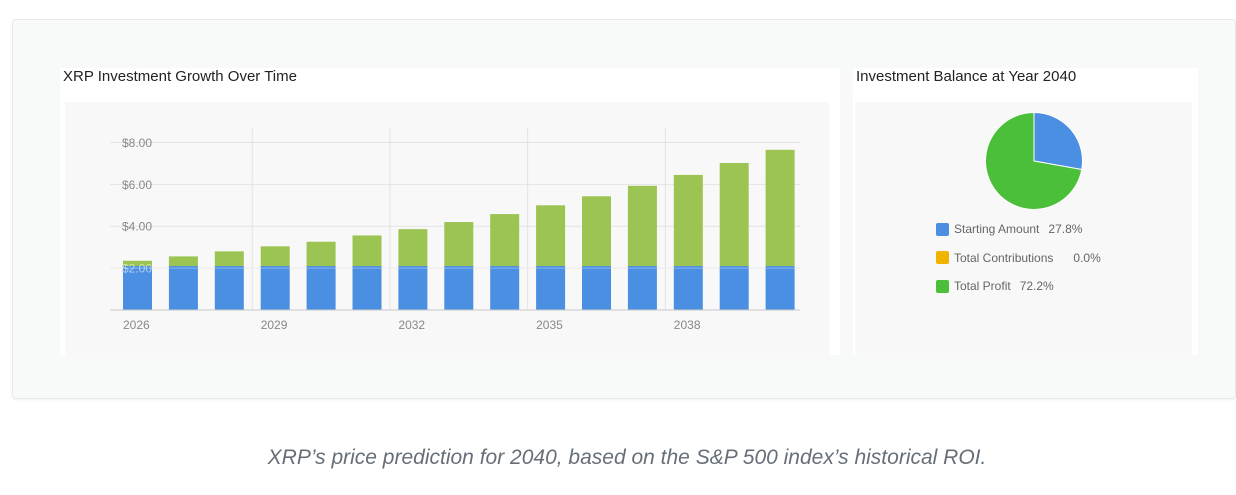 The width and height of the screenshot is (1236, 495). Describe the element at coordinates (942, 257) in the screenshot. I see `legend-swatch-total-contributions` at that location.